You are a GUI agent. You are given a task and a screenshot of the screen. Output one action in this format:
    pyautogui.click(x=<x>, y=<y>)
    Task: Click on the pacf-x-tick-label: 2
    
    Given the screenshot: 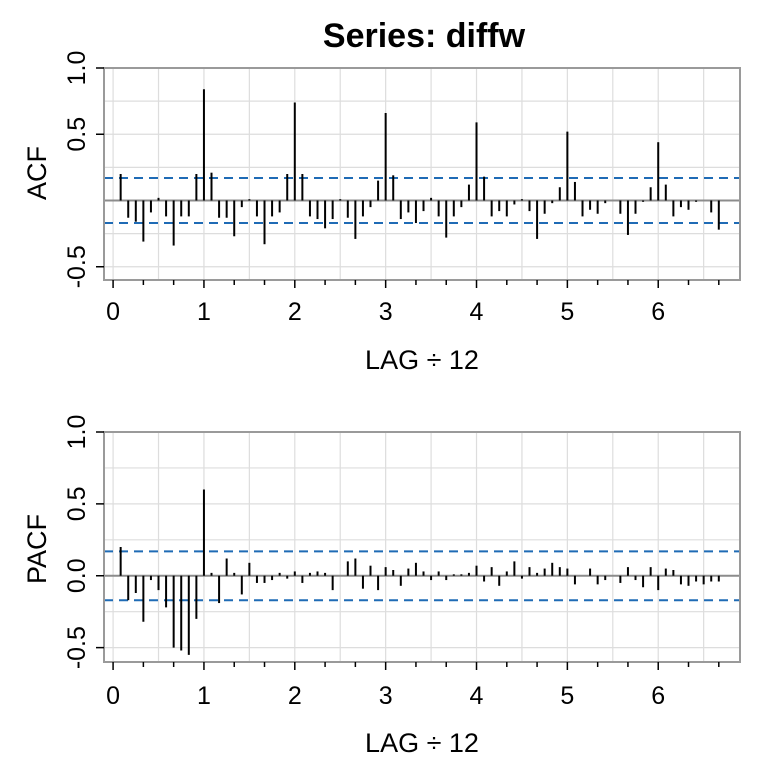 What is the action you would take?
    pyautogui.click(x=295, y=696)
    